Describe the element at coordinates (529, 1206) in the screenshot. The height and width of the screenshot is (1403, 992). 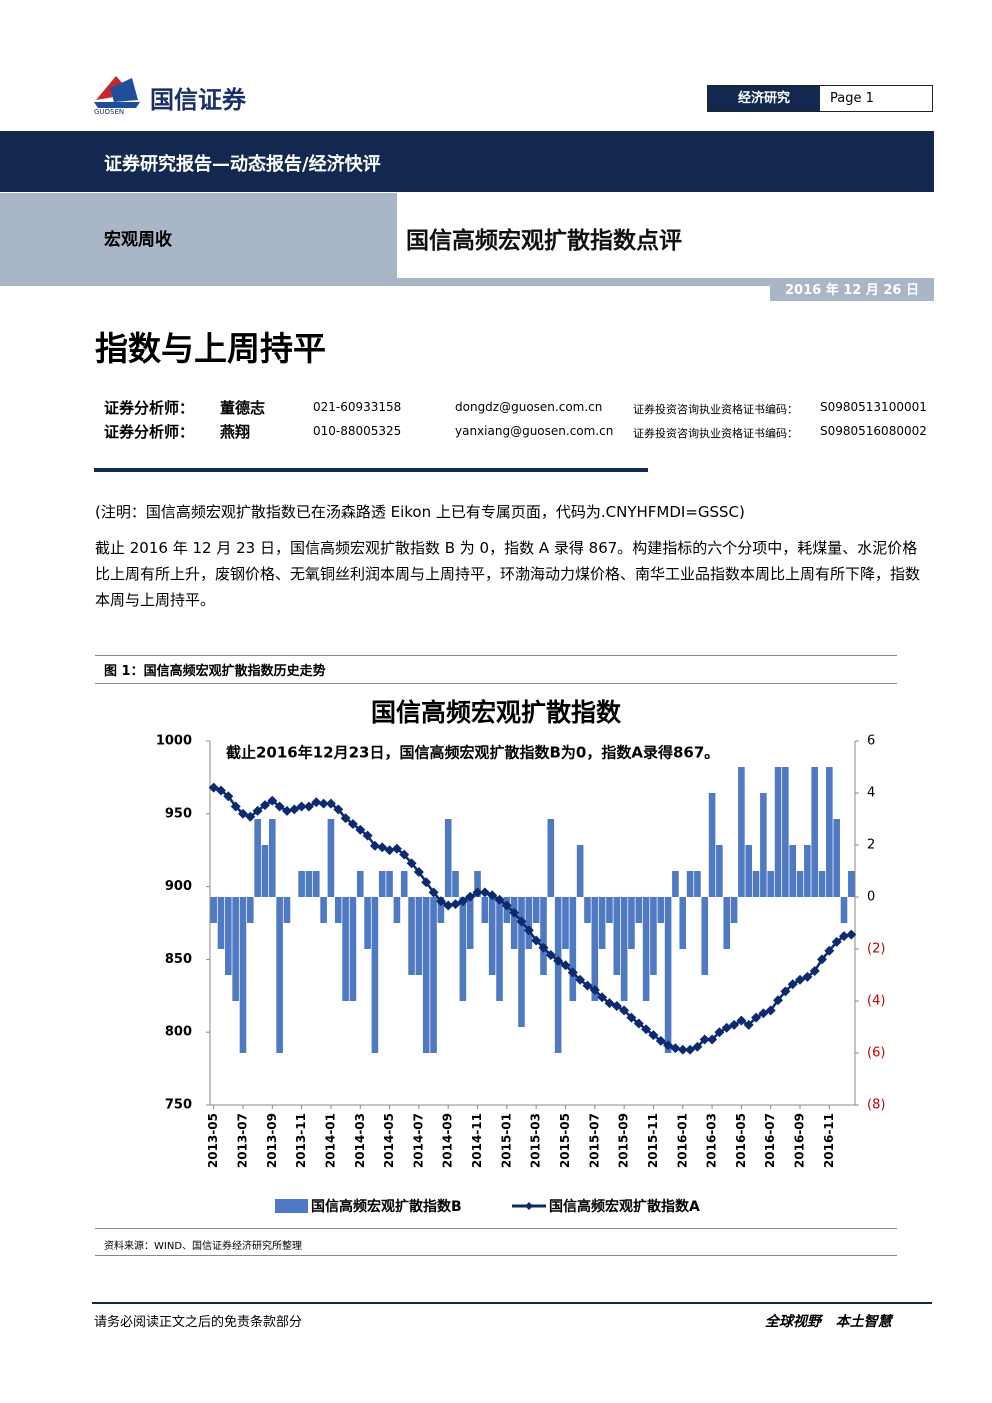
I see `legend-marker` at that location.